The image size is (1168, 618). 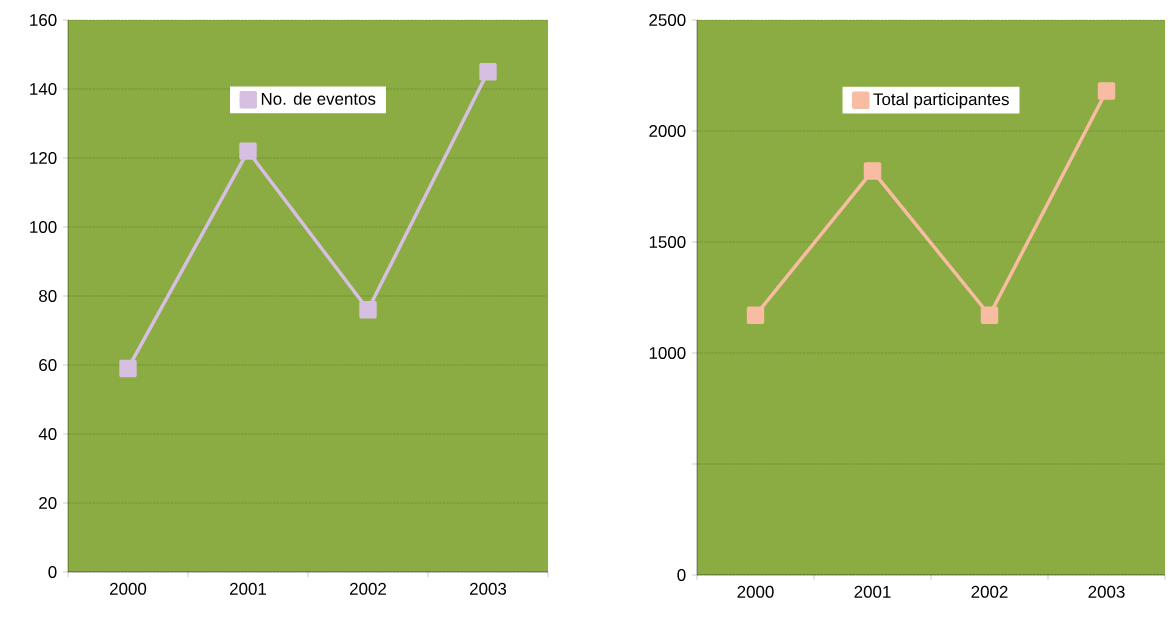 I want to click on y-tick-label: 160, so click(x=43, y=19).